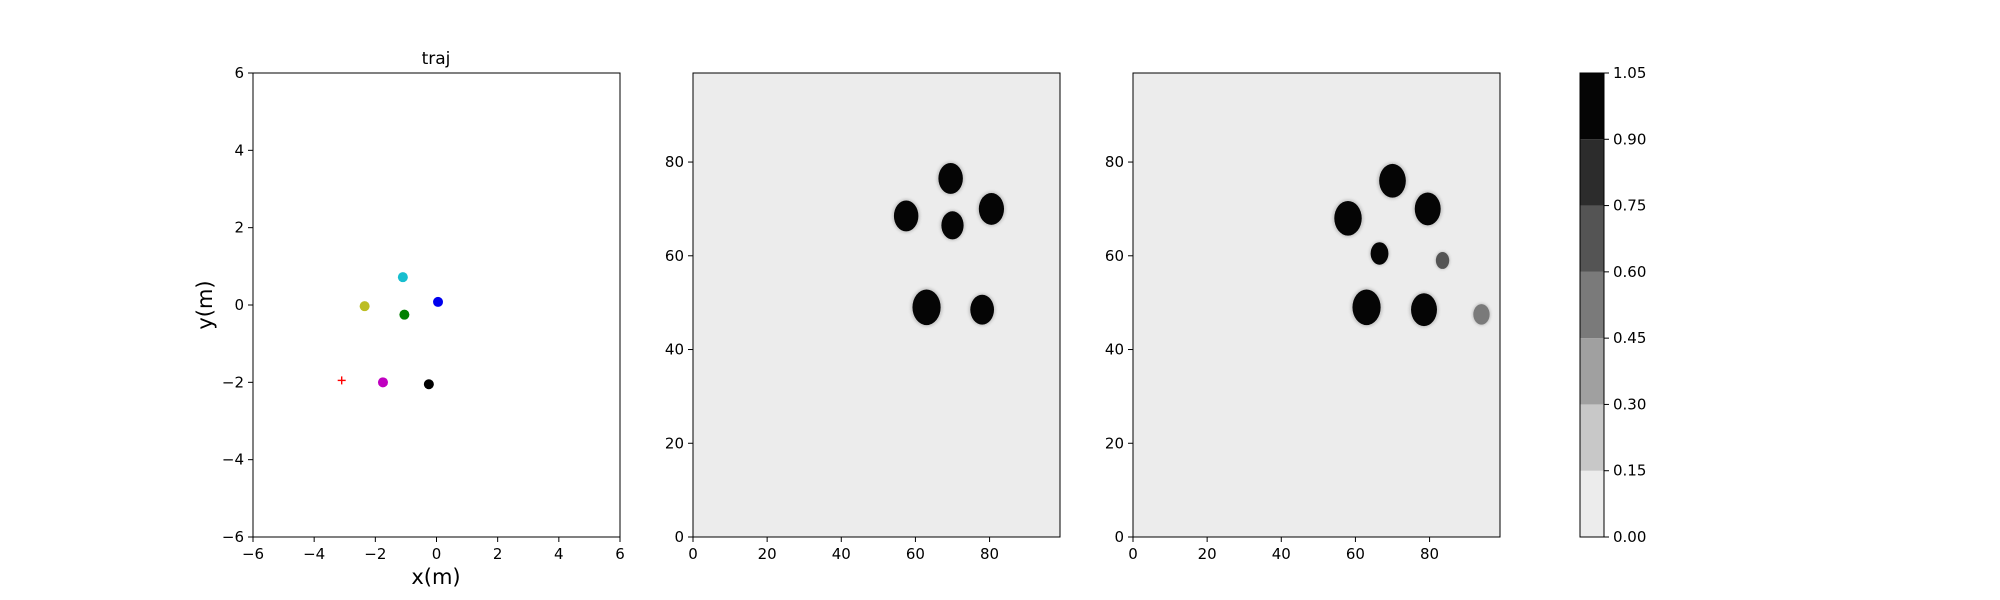 The height and width of the screenshot is (600, 2000). Describe the element at coordinates (314, 554) in the screenshot. I see `x-tick-label: −4` at that location.